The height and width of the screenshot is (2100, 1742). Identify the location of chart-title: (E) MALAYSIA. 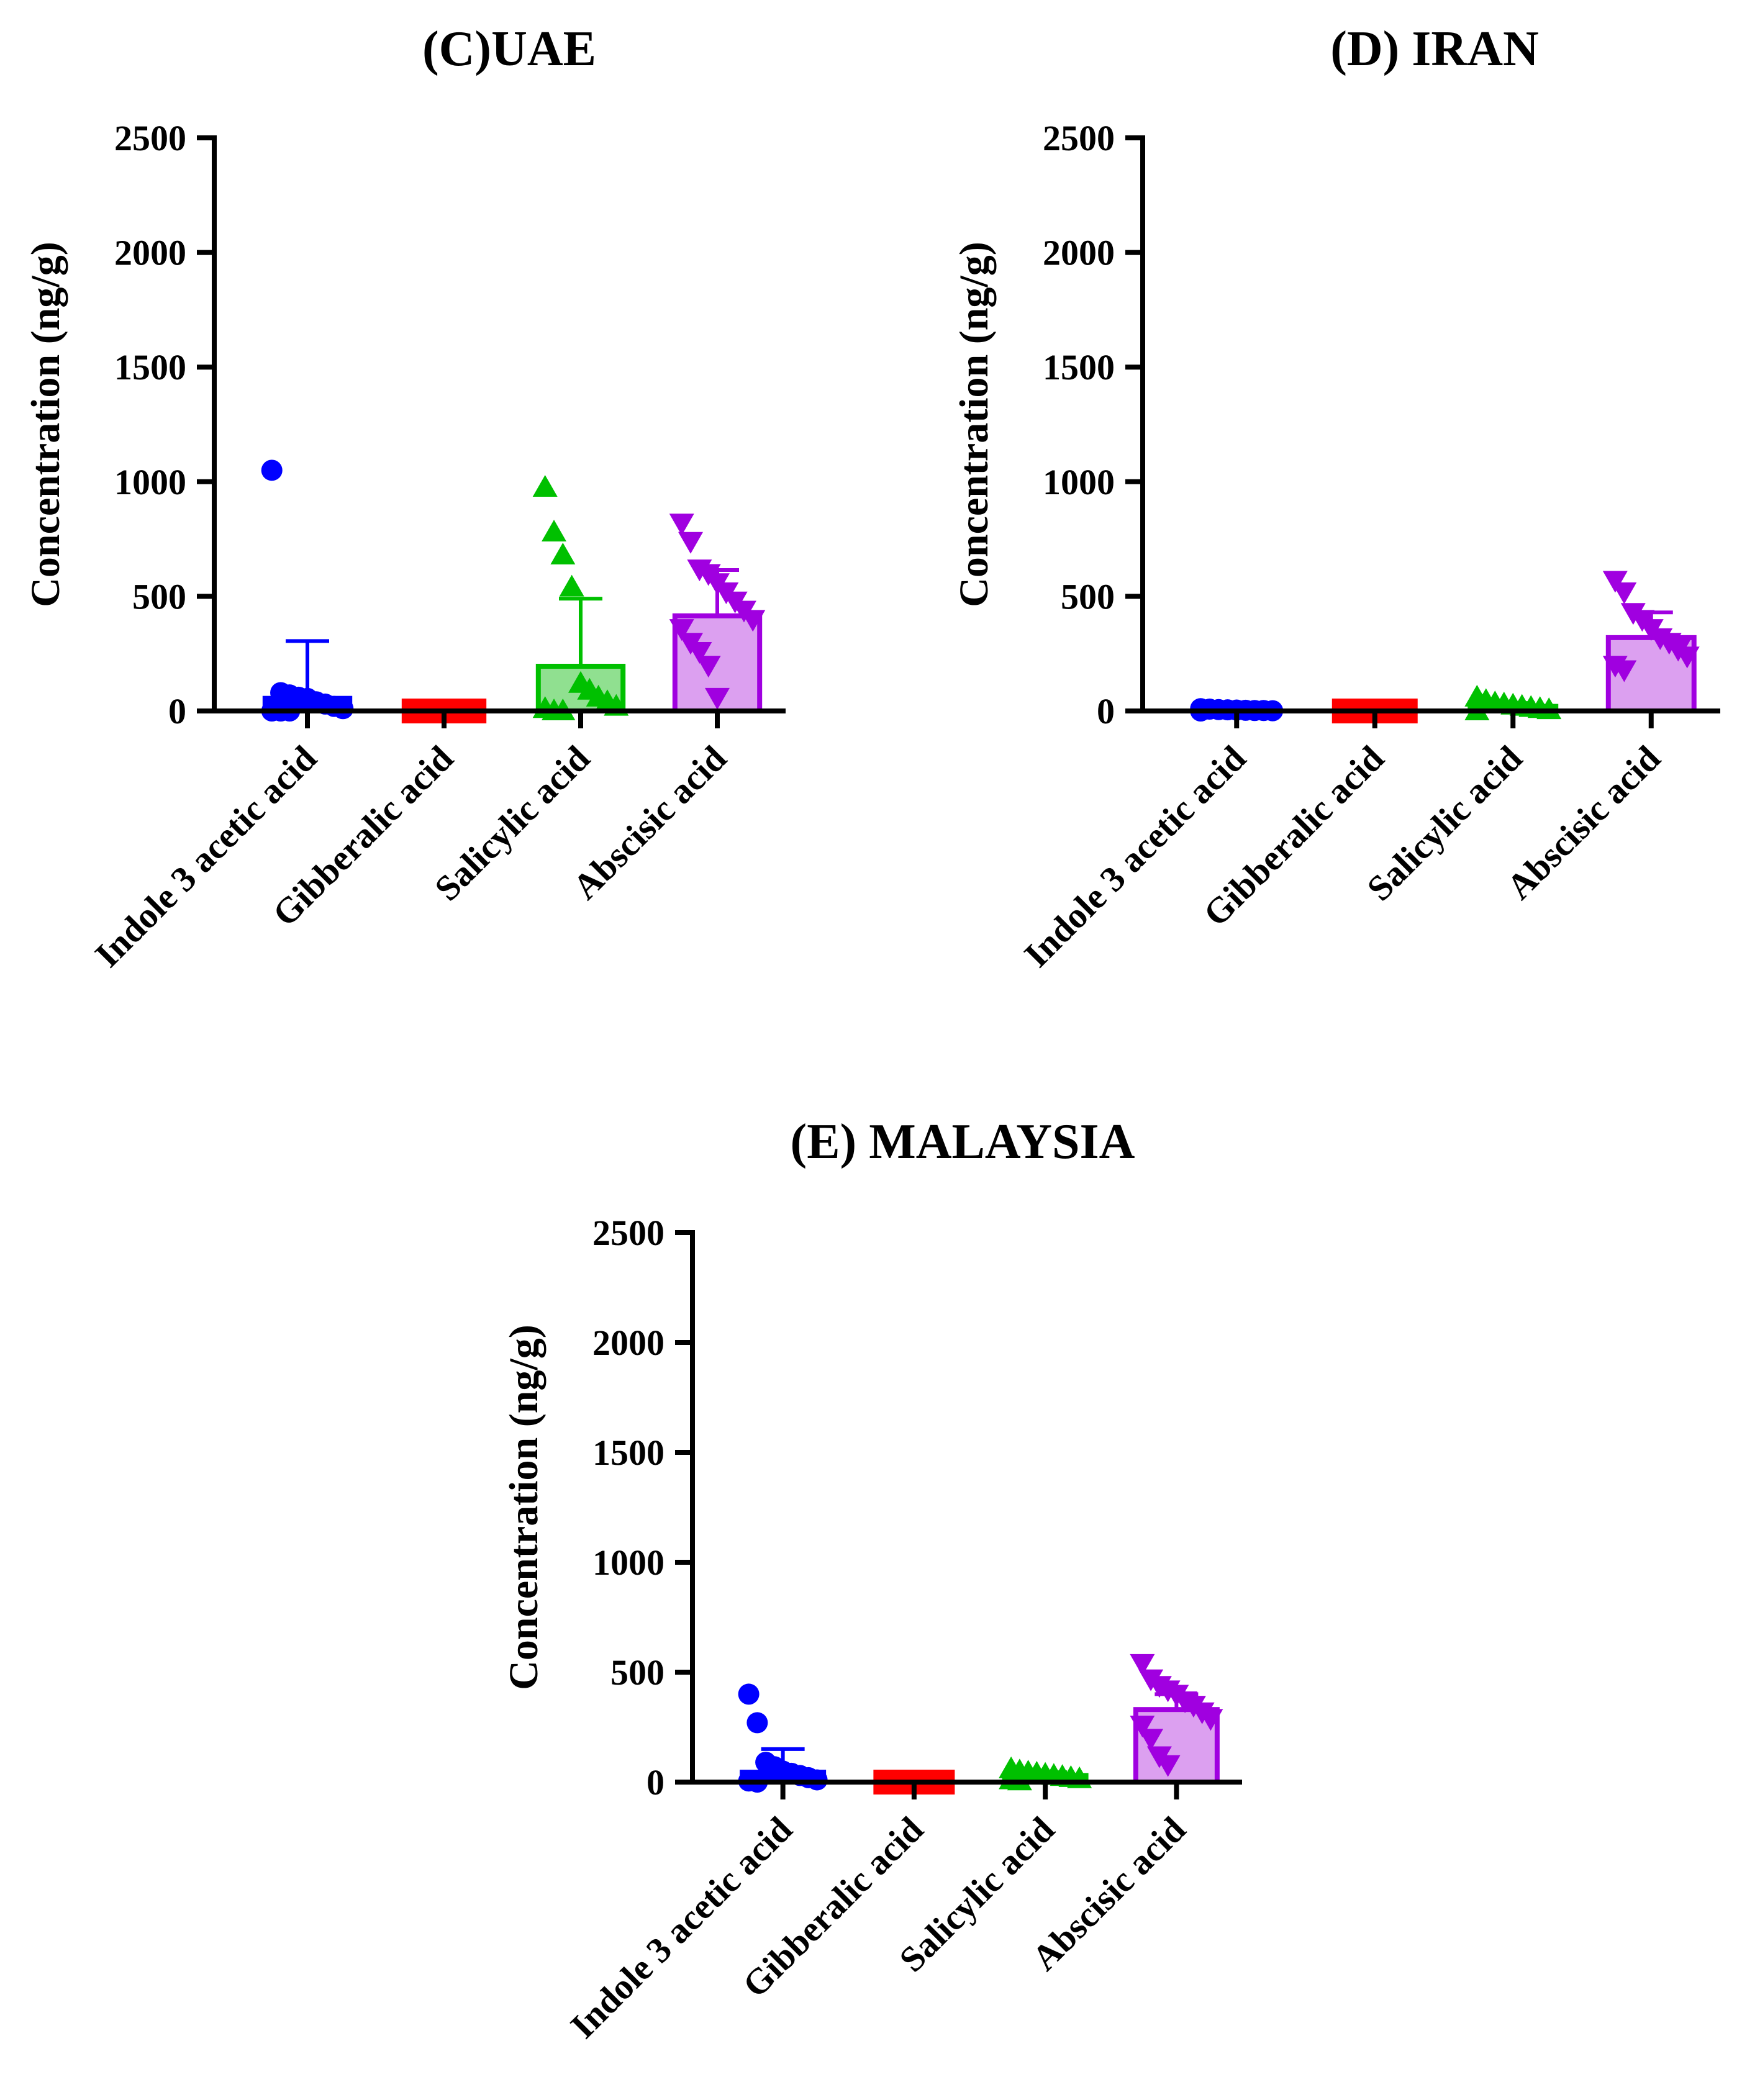
(963, 1142).